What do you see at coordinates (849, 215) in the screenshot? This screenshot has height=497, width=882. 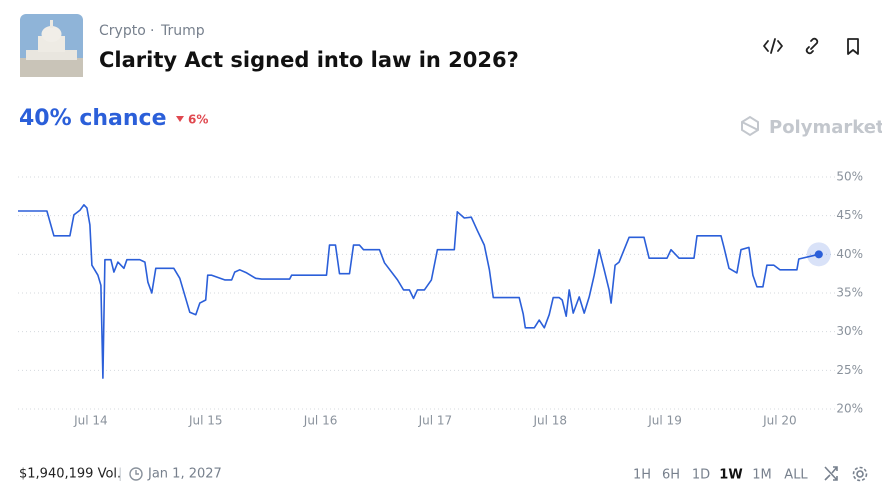 I see `y-tick-label: 45%` at bounding box center [849, 215].